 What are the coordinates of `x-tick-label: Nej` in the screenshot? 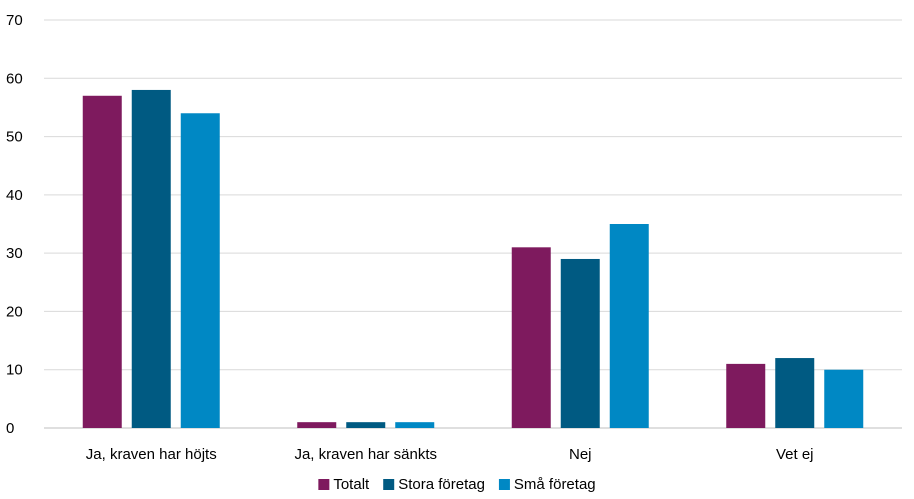 It's located at (580, 454).